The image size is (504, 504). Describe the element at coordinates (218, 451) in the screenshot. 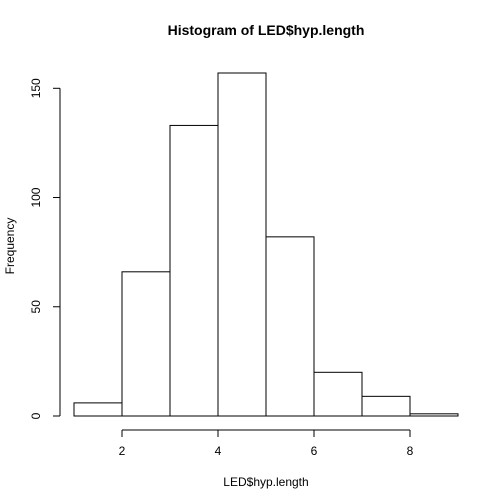

I see `x-tick-label: 4` at that location.